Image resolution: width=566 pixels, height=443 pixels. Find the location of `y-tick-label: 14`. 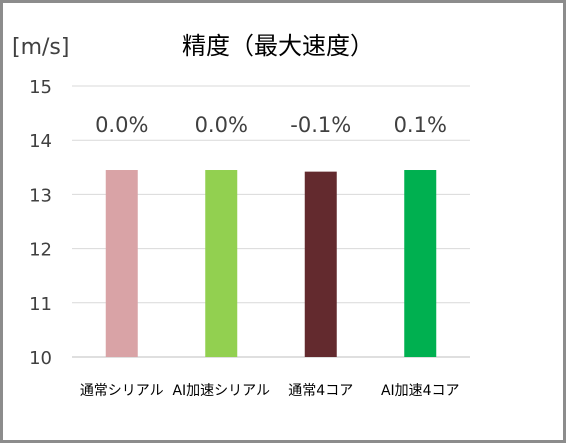

y-tick-label: 14 is located at coordinates (40, 141).